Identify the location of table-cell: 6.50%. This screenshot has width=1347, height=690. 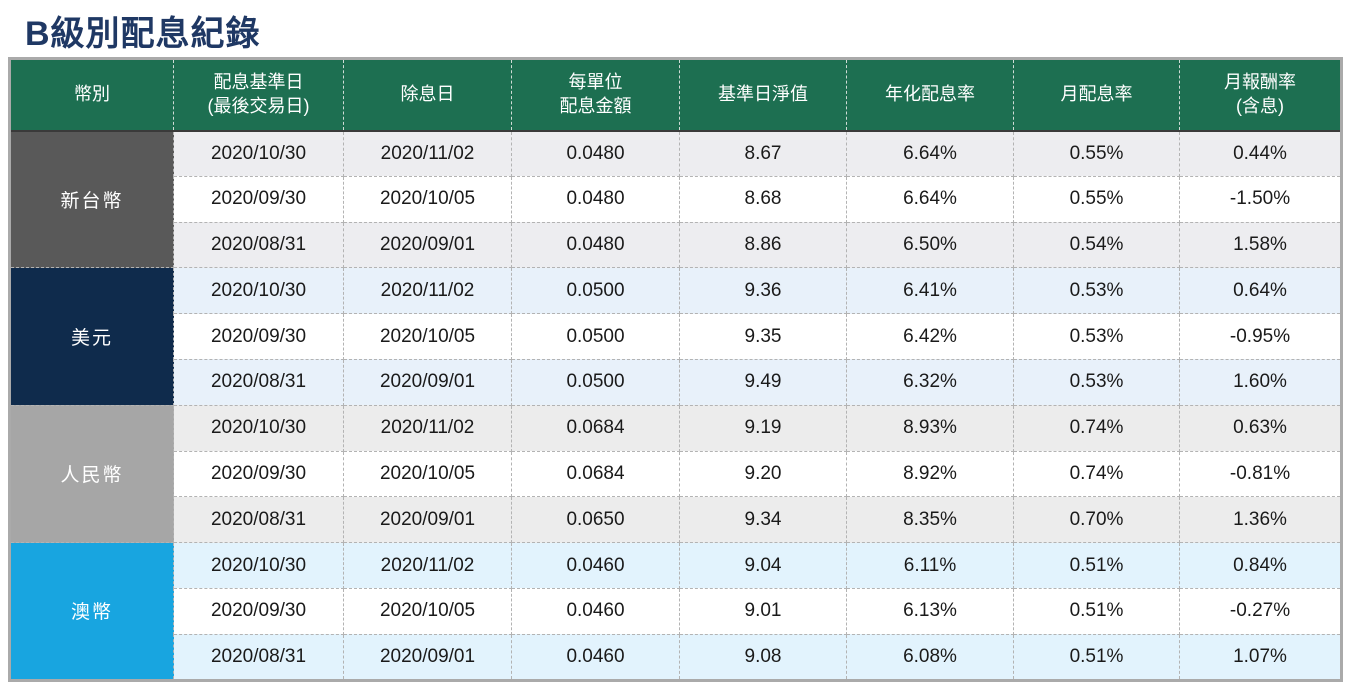
(930, 245).